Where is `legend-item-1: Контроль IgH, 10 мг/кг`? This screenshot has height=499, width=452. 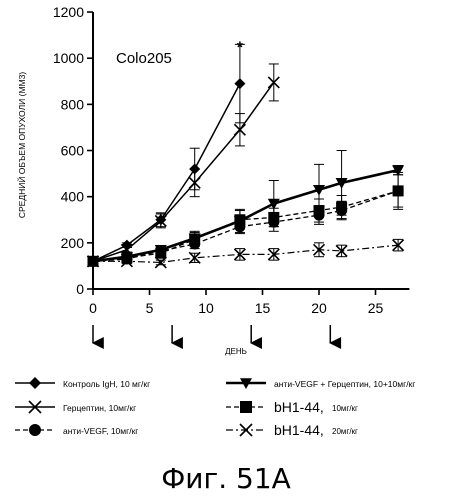 legend-item-1: Контроль IgH, 10 мг/кг is located at coordinates (82, 383).